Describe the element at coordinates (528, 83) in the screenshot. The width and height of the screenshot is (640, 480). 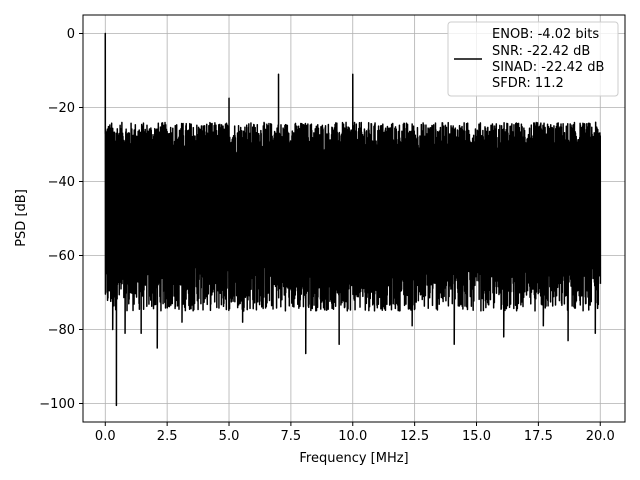
I see `legend-entry-sfdr: SFDR: 11.2` at that location.